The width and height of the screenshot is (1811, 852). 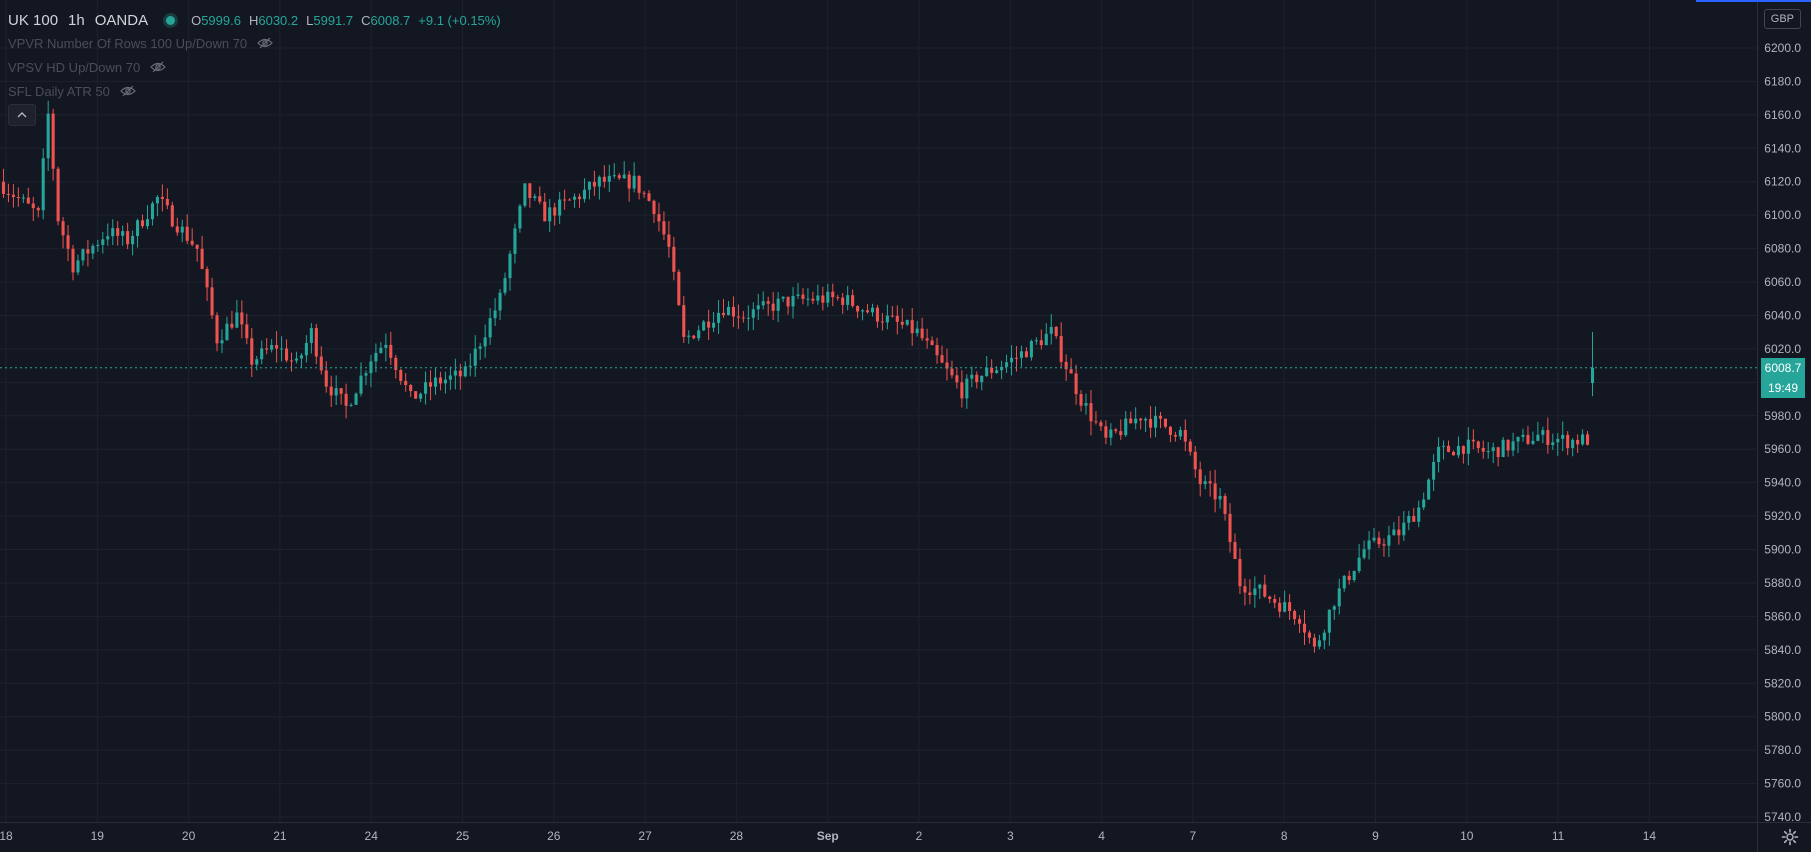 I want to click on indicator-vpsv: VPSV HD Up/Down 70, so click(x=87, y=67).